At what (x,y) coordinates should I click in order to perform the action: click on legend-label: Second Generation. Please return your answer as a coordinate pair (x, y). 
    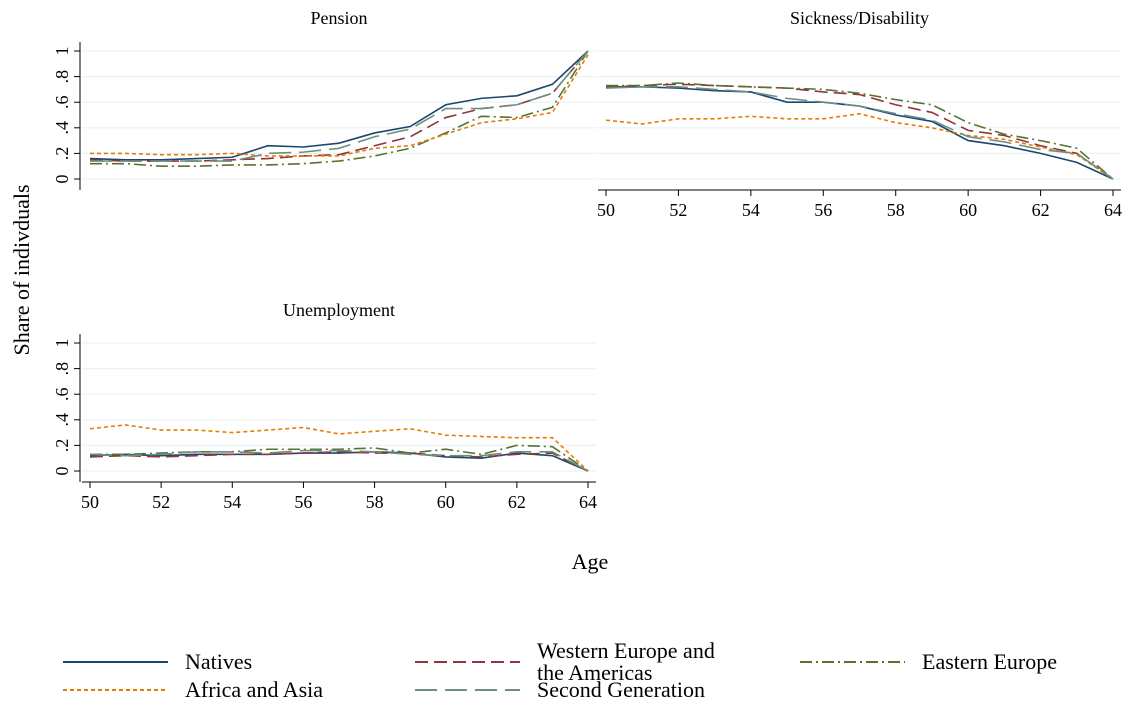
    Looking at the image, I should click on (621, 689).